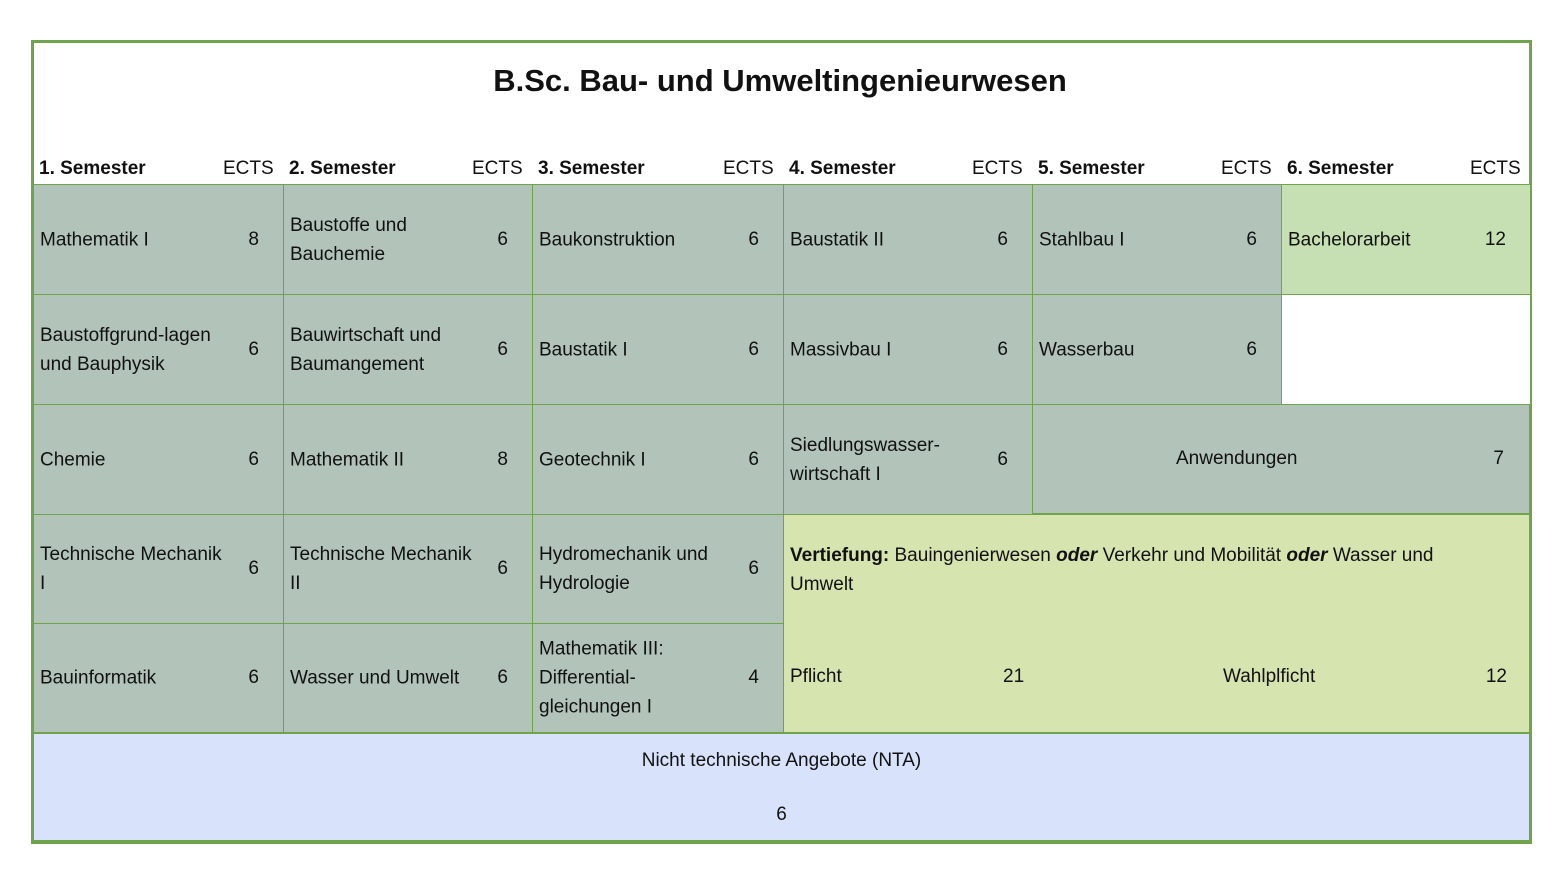 The image size is (1568, 876). What do you see at coordinates (1077, 555) in the screenshot?
I see `or-1: oder` at bounding box center [1077, 555].